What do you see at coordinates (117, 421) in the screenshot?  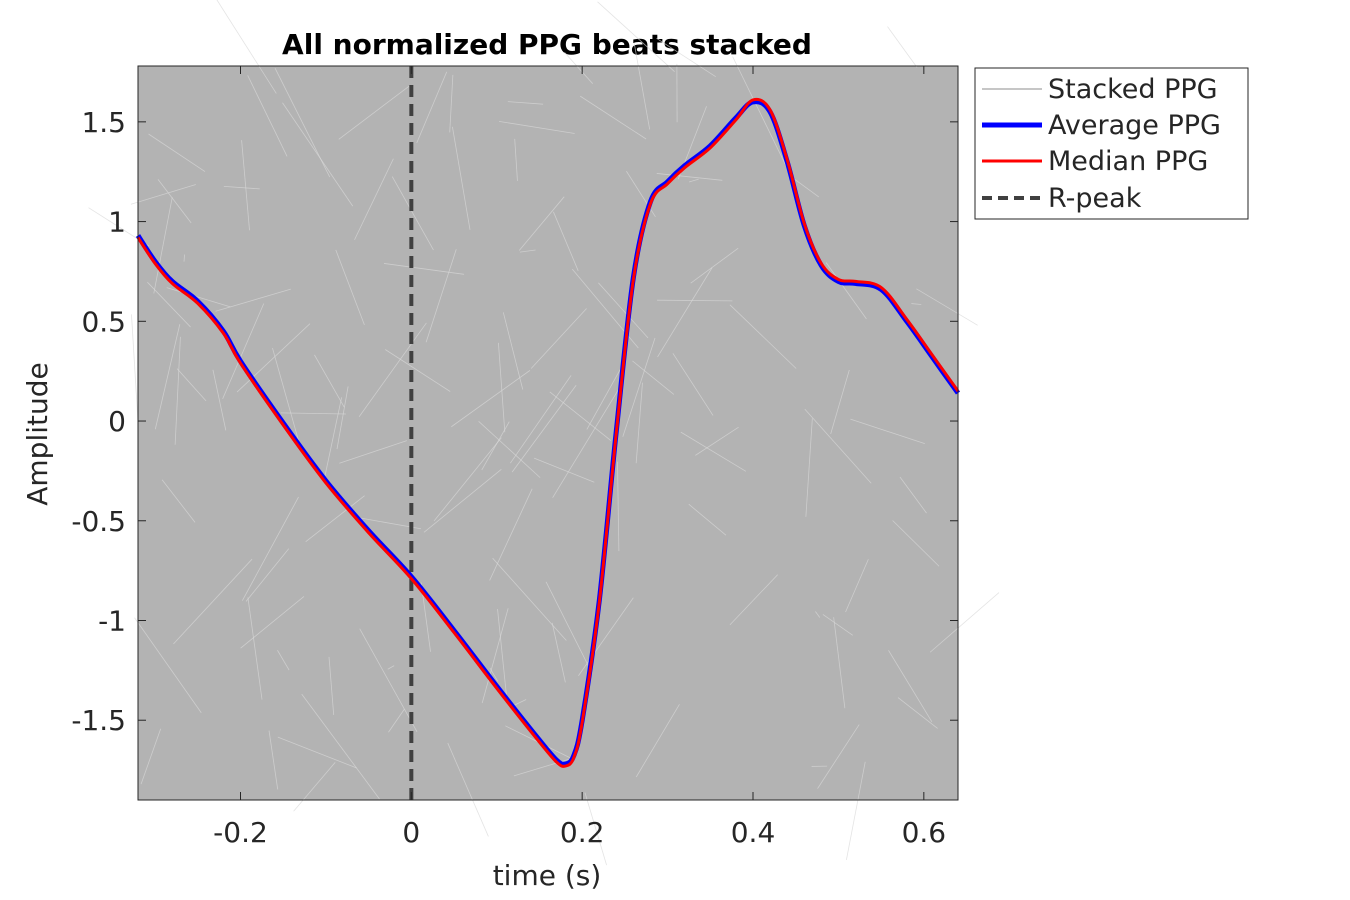 I see `y-tick-label: 0` at bounding box center [117, 421].